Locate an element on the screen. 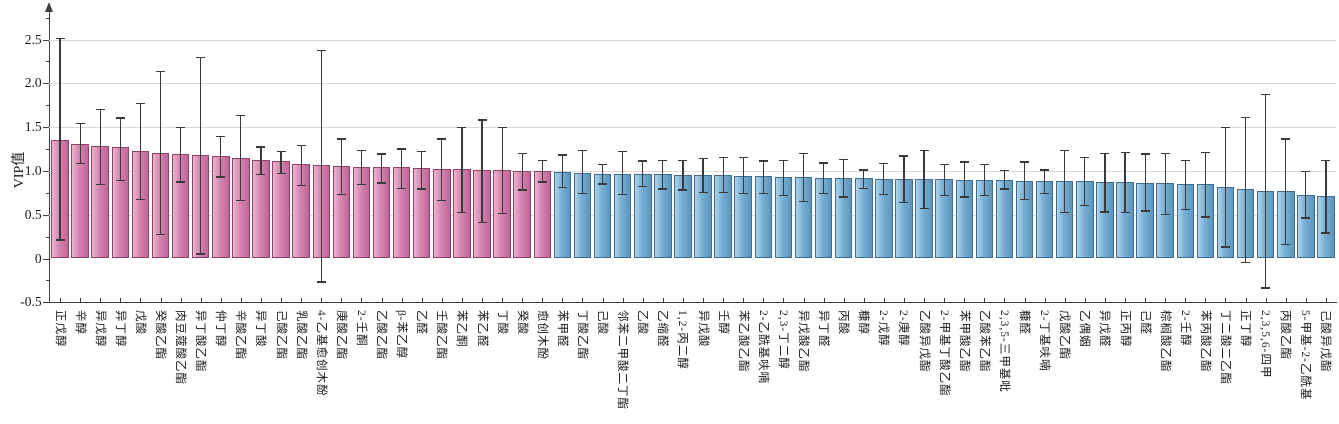  category-label-text: 1,2-丙二醇 is located at coordinates (682, 340).